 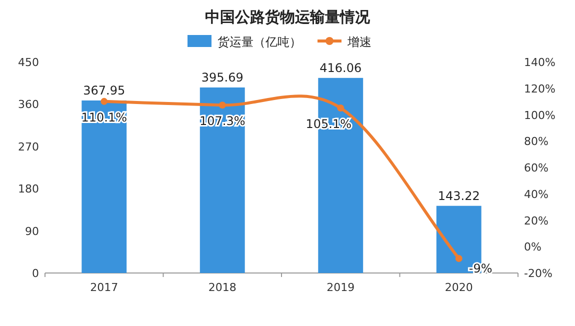 What do you see at coordinates (533, 247) in the screenshot?
I see `y2-tick-label: 0%` at bounding box center [533, 247].